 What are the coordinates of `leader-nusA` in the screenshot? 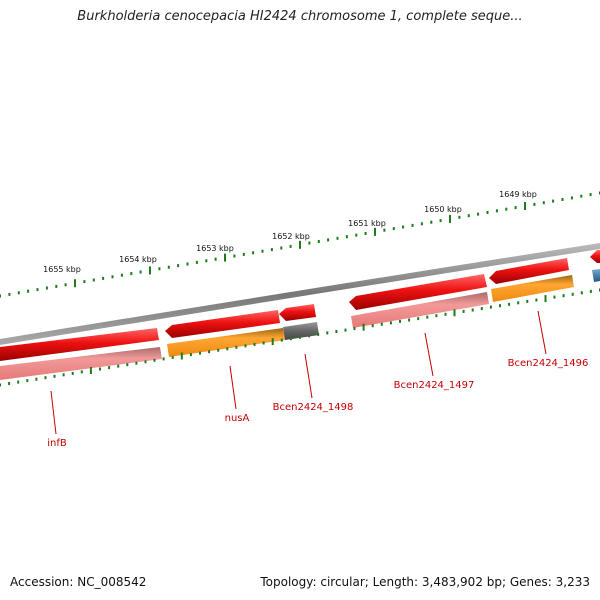 It's located at (233, 387).